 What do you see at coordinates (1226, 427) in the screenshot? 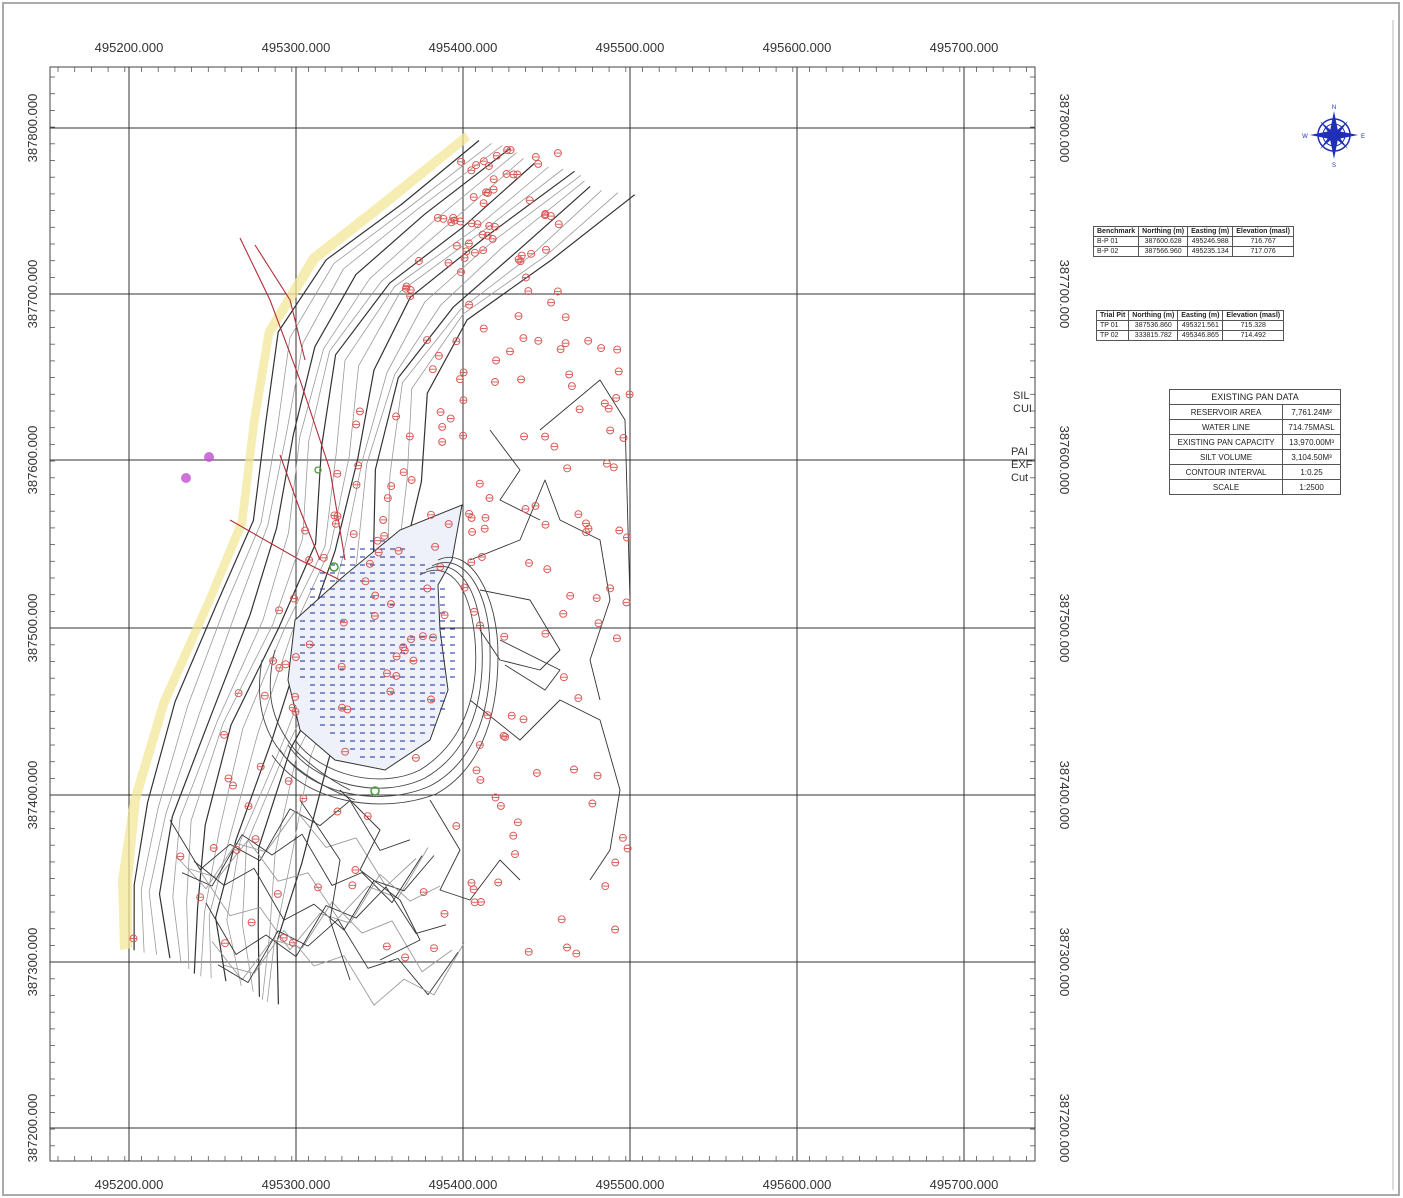
I see `pan-data-label: WATER LINE` at bounding box center [1226, 427].